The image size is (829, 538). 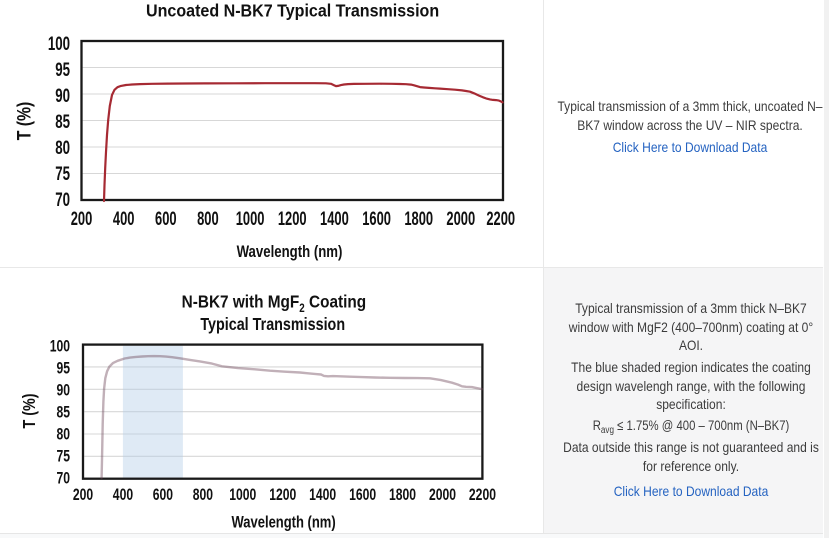 I want to click on svg-text: N-BK7 with MgF2 Coating, so click(x=274, y=303).